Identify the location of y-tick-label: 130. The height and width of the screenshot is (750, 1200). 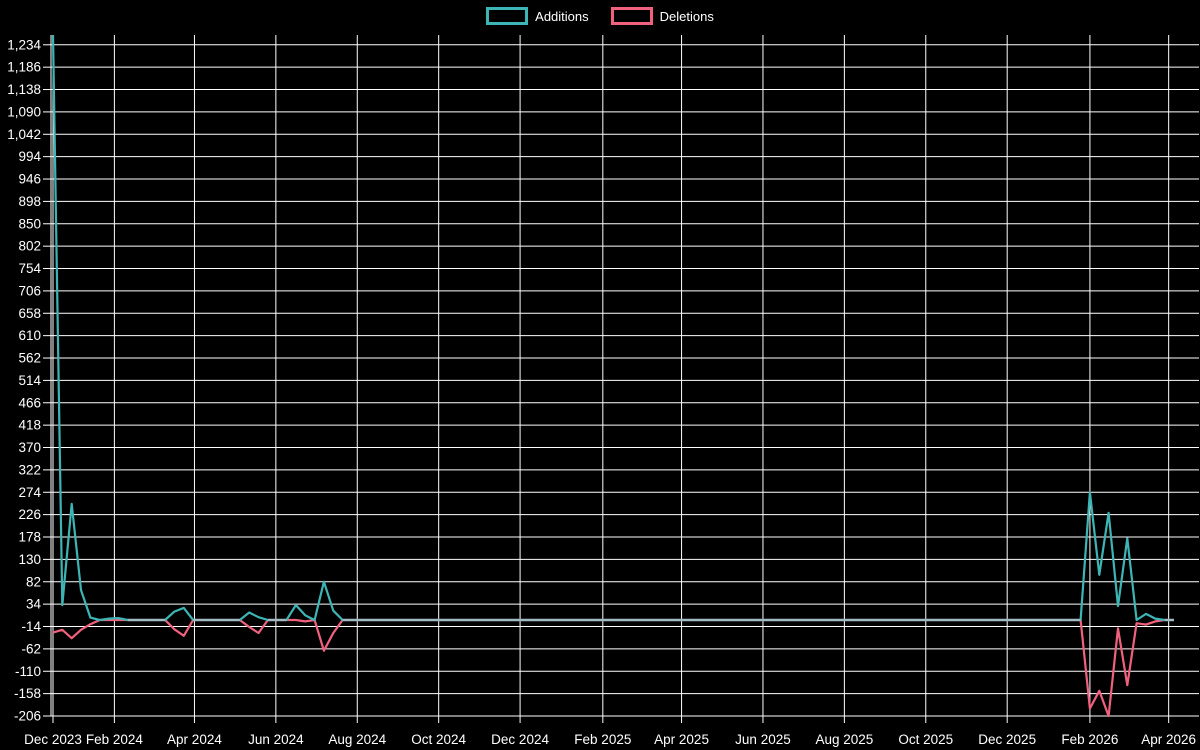
(29, 559).